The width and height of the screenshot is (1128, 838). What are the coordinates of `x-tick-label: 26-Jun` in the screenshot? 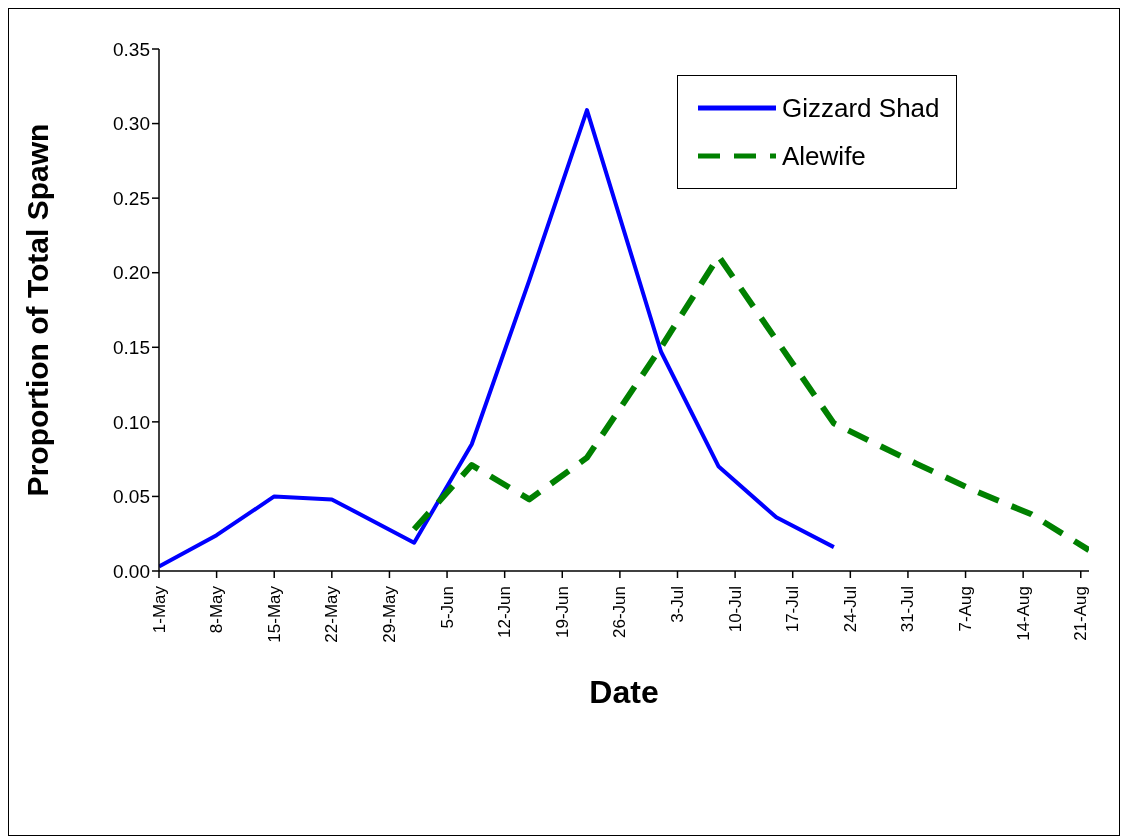 It's located at (620, 612).